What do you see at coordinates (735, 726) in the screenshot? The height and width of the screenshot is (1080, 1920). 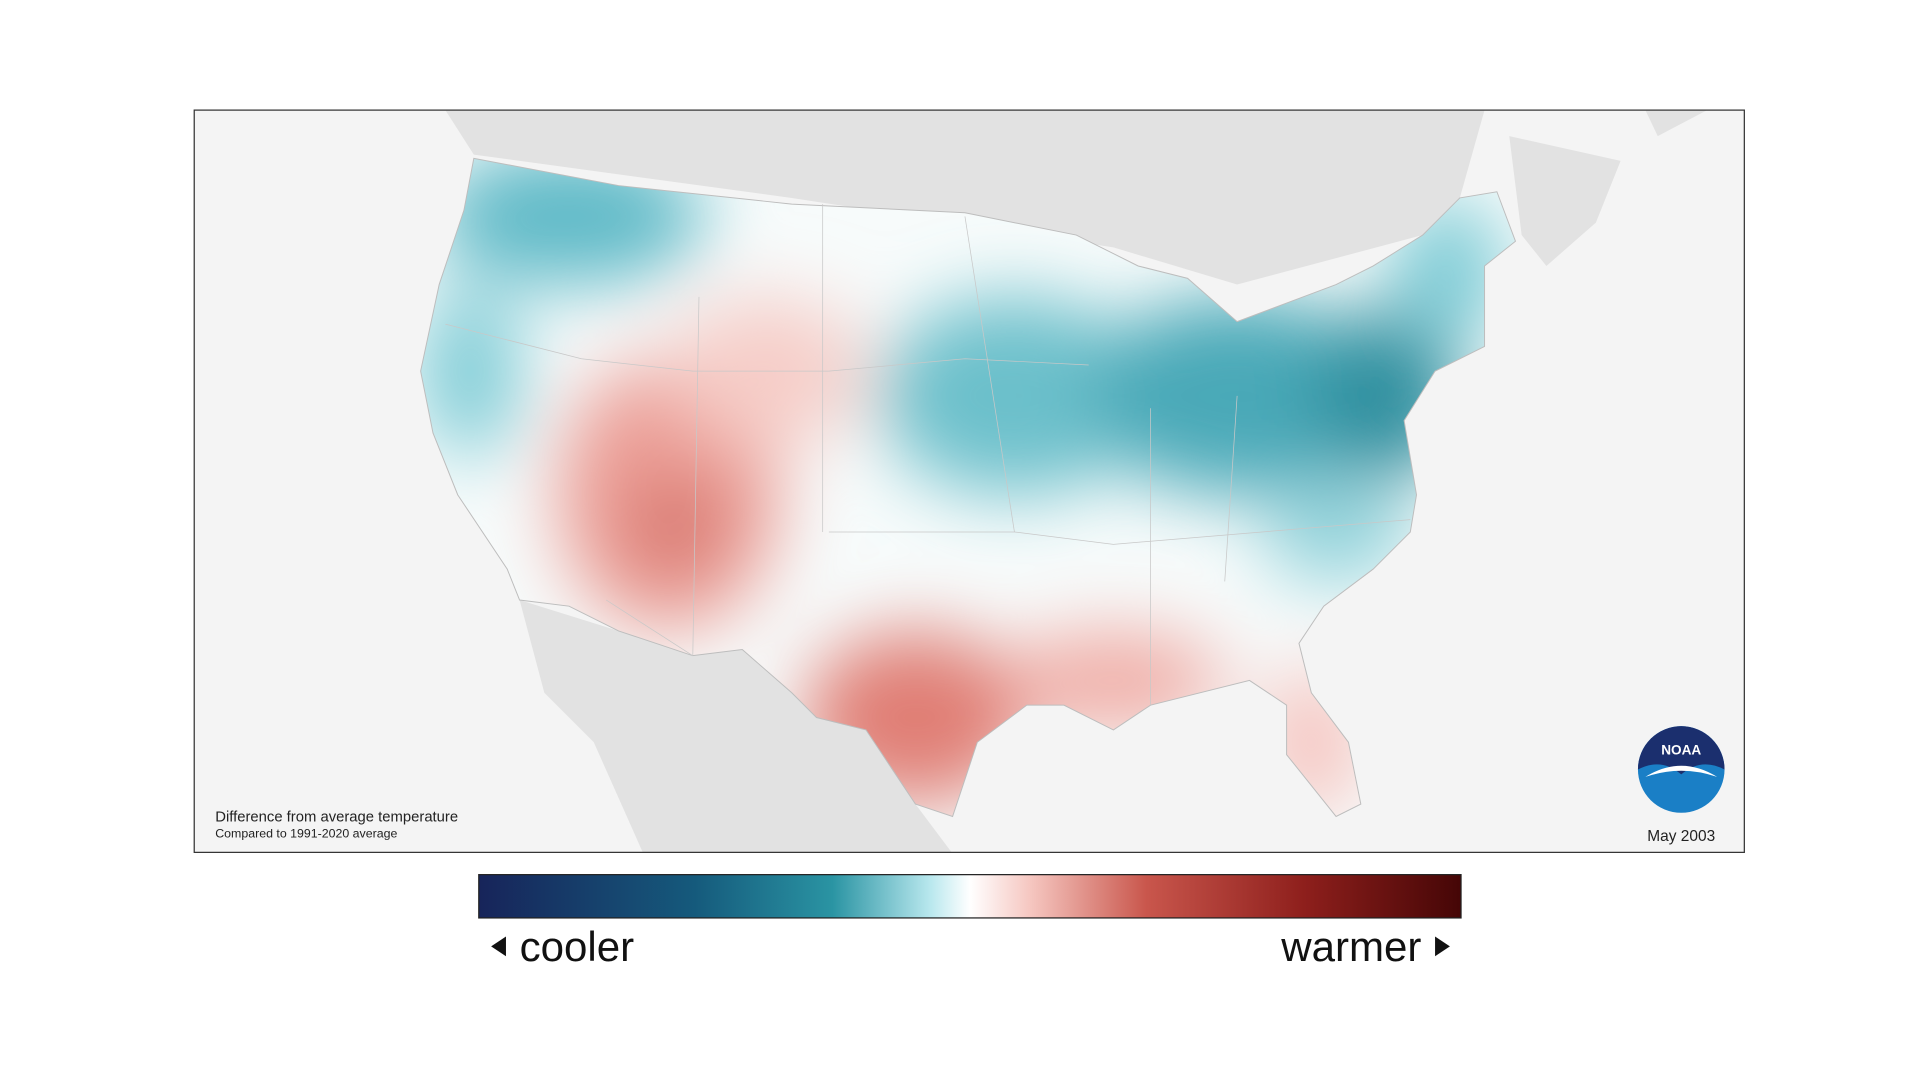 I see `mexico` at bounding box center [735, 726].